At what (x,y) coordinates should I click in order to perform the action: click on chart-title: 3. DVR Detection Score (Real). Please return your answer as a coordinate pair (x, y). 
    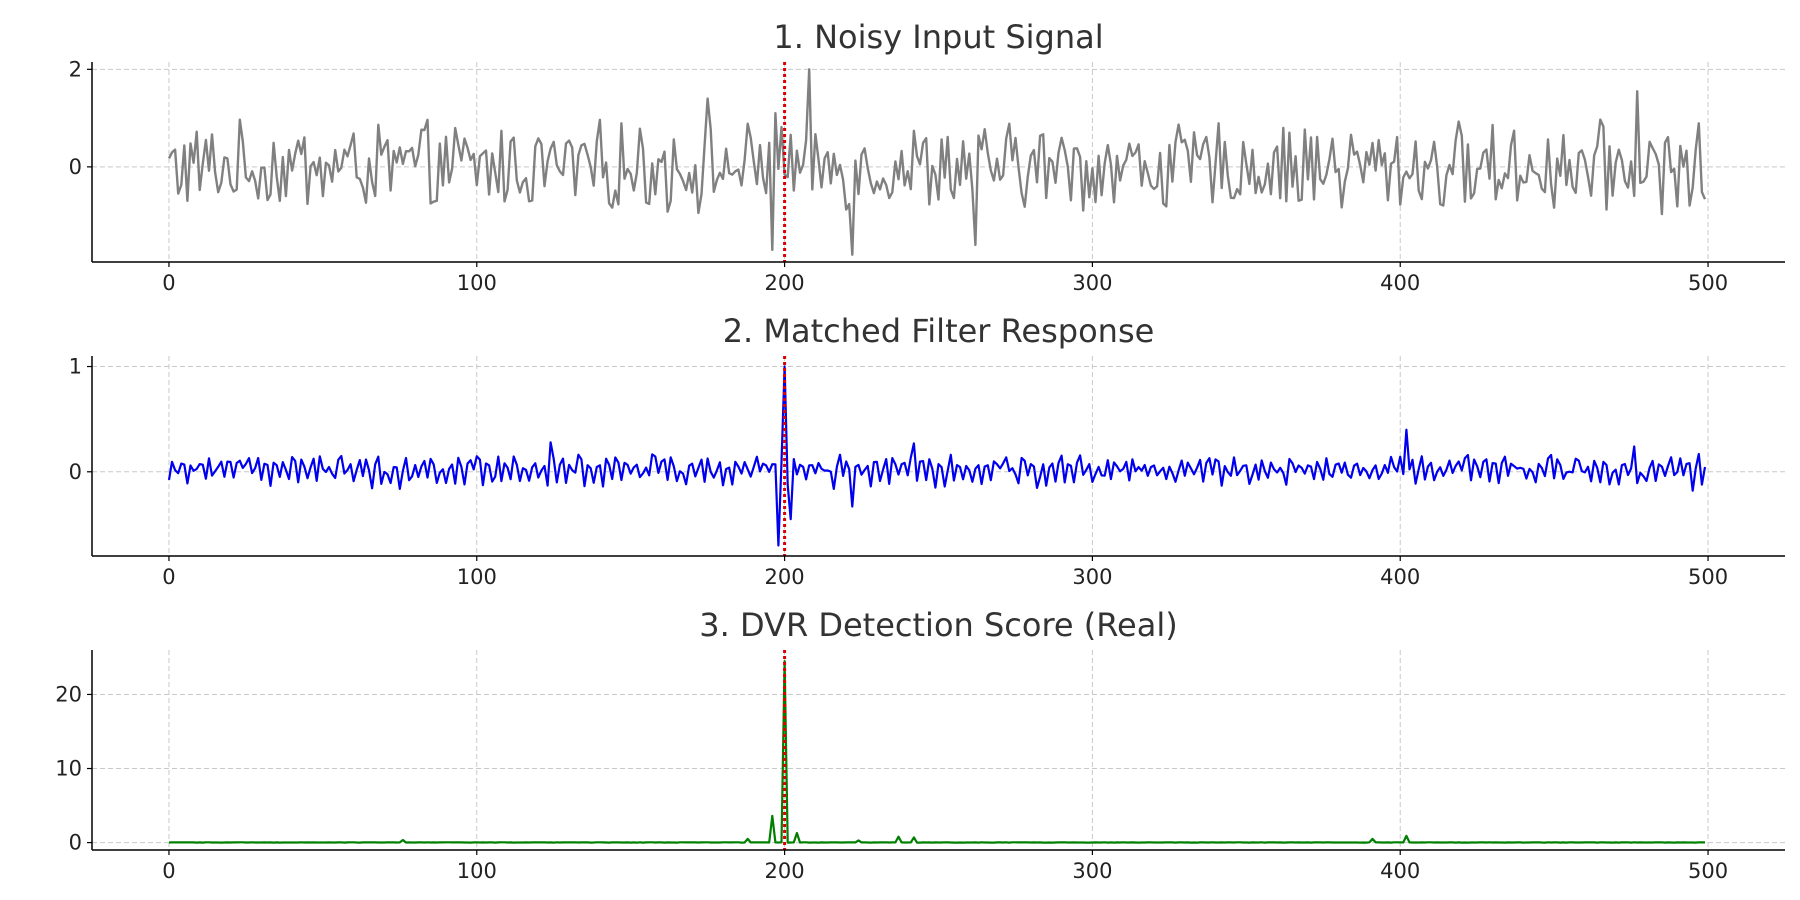
    Looking at the image, I should click on (938, 625).